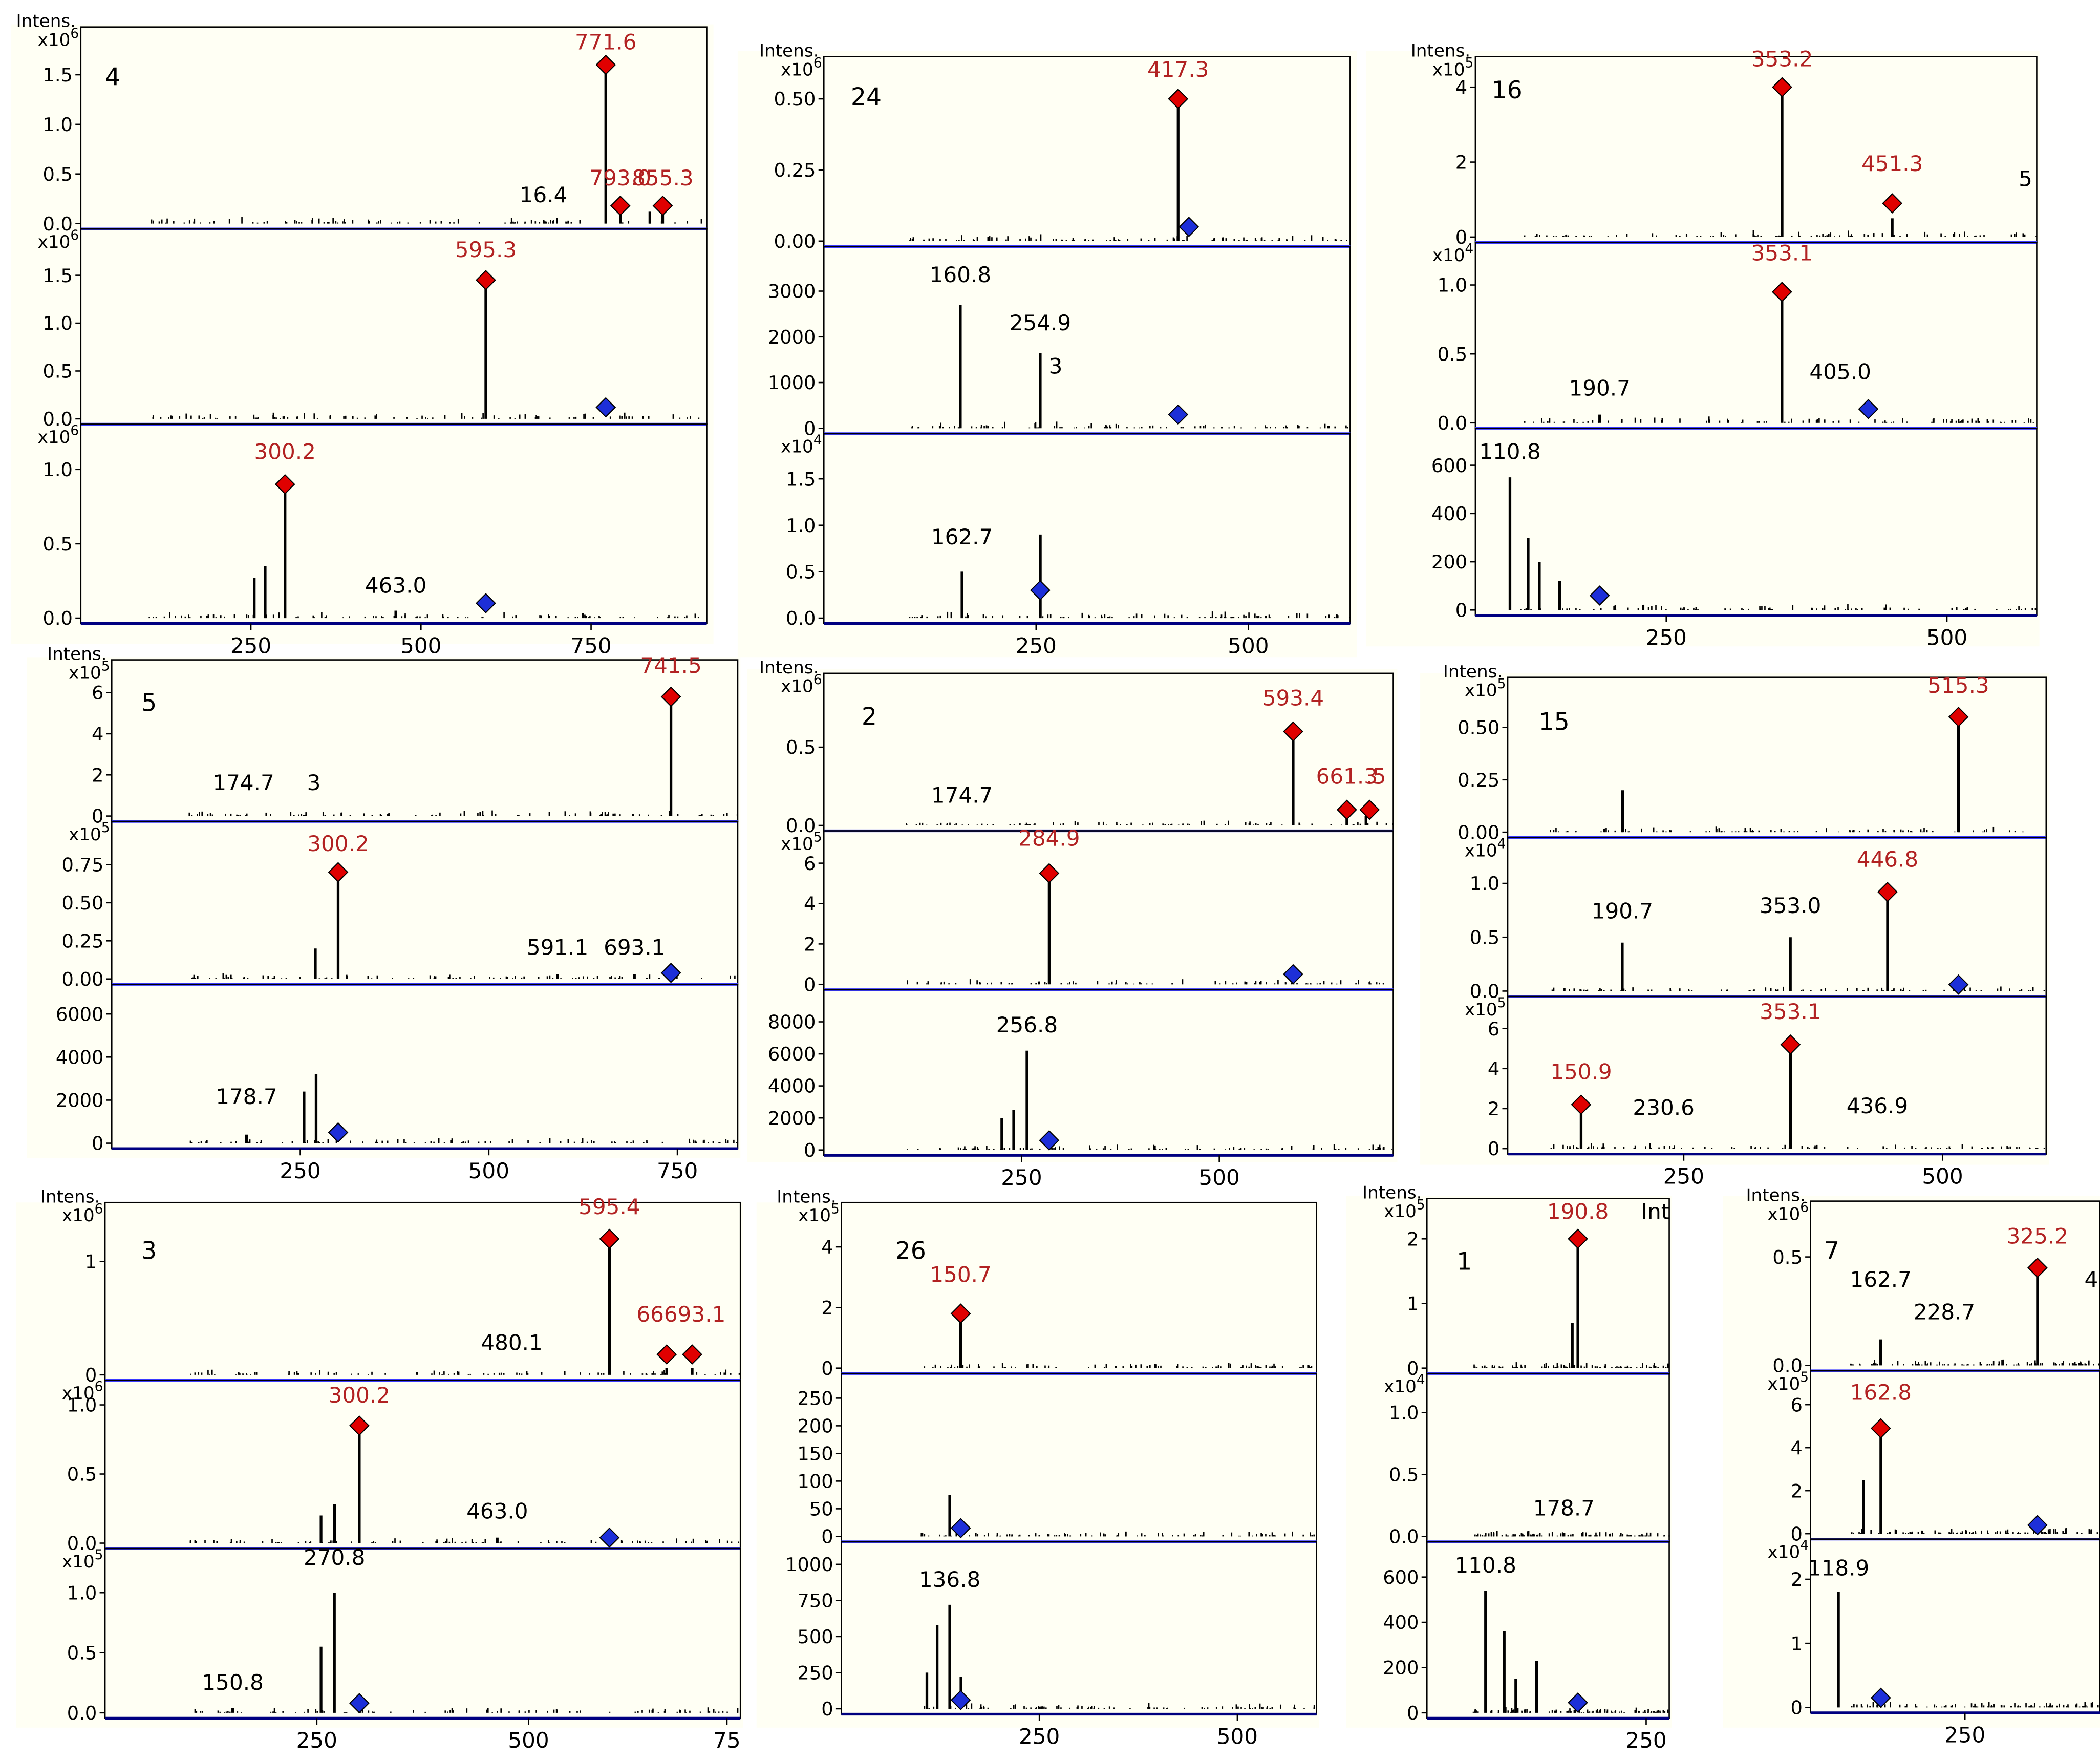  I want to click on peak-label: 451.3, so click(1892, 163).